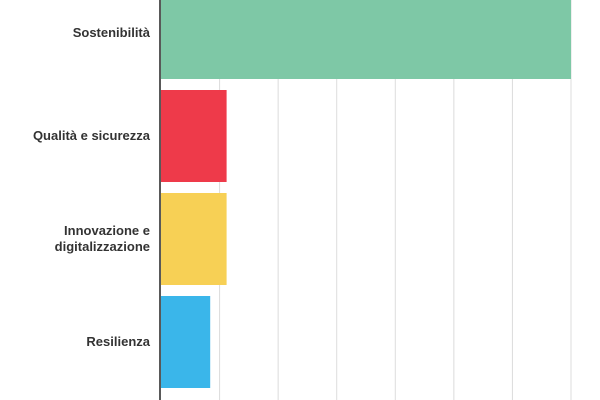 The image size is (600, 400). Describe the element at coordinates (102, 238) in the screenshot. I see `category-label: Innovazione e digitalizzazione` at that location.